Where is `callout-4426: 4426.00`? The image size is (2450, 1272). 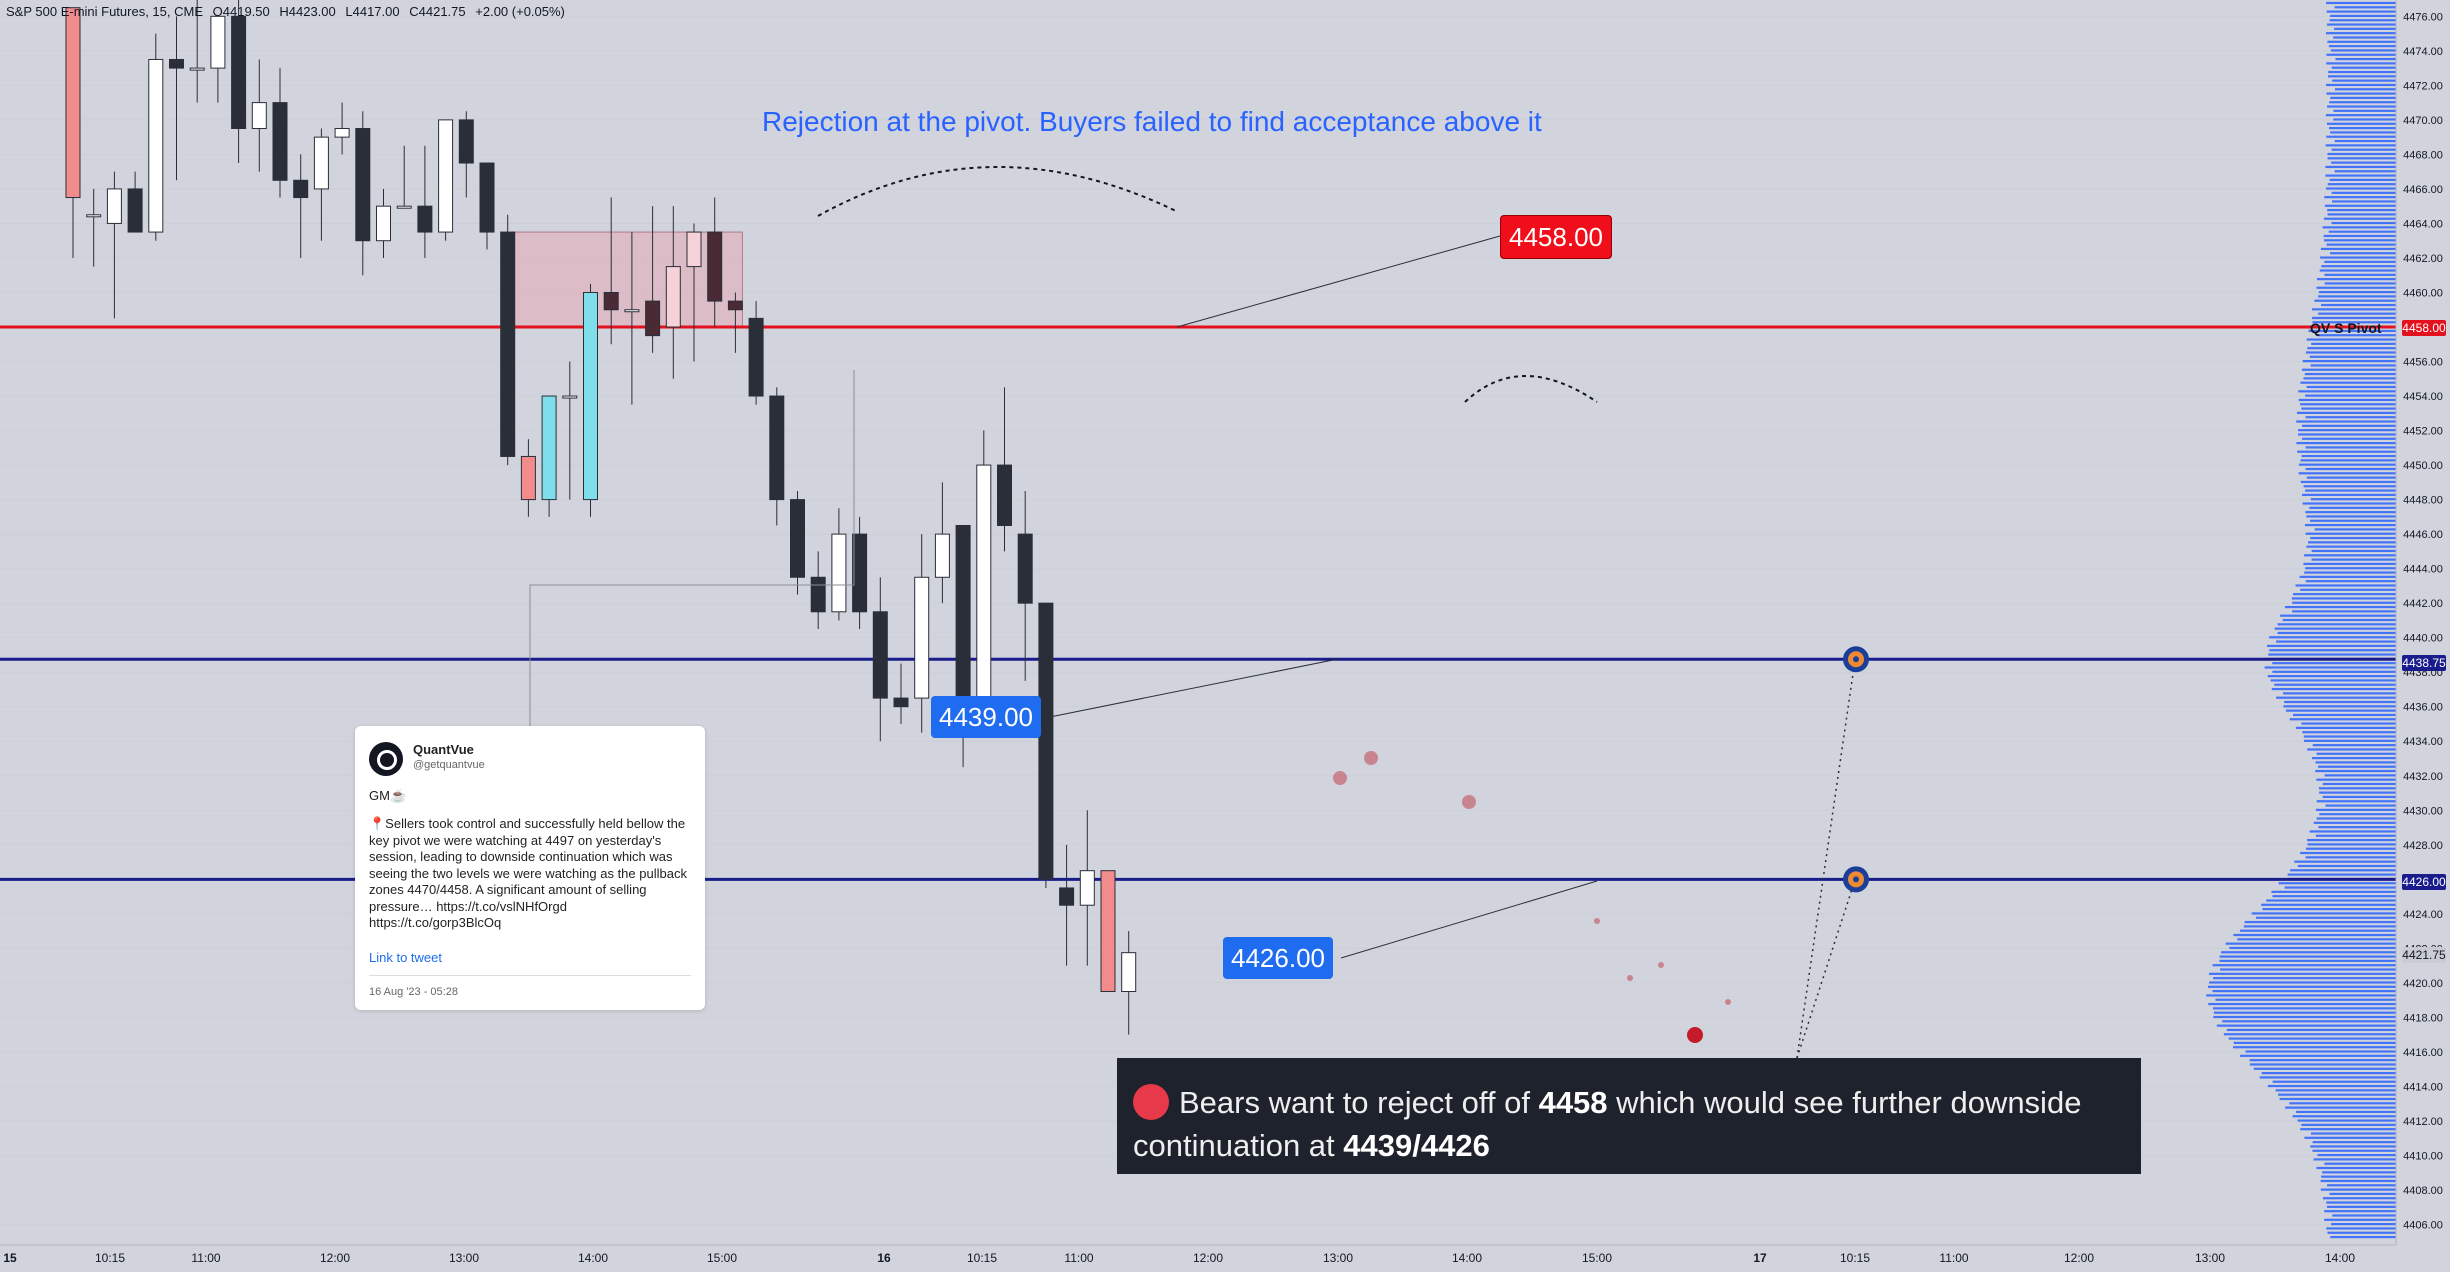
callout-4426: 4426.00 is located at coordinates (1278, 958).